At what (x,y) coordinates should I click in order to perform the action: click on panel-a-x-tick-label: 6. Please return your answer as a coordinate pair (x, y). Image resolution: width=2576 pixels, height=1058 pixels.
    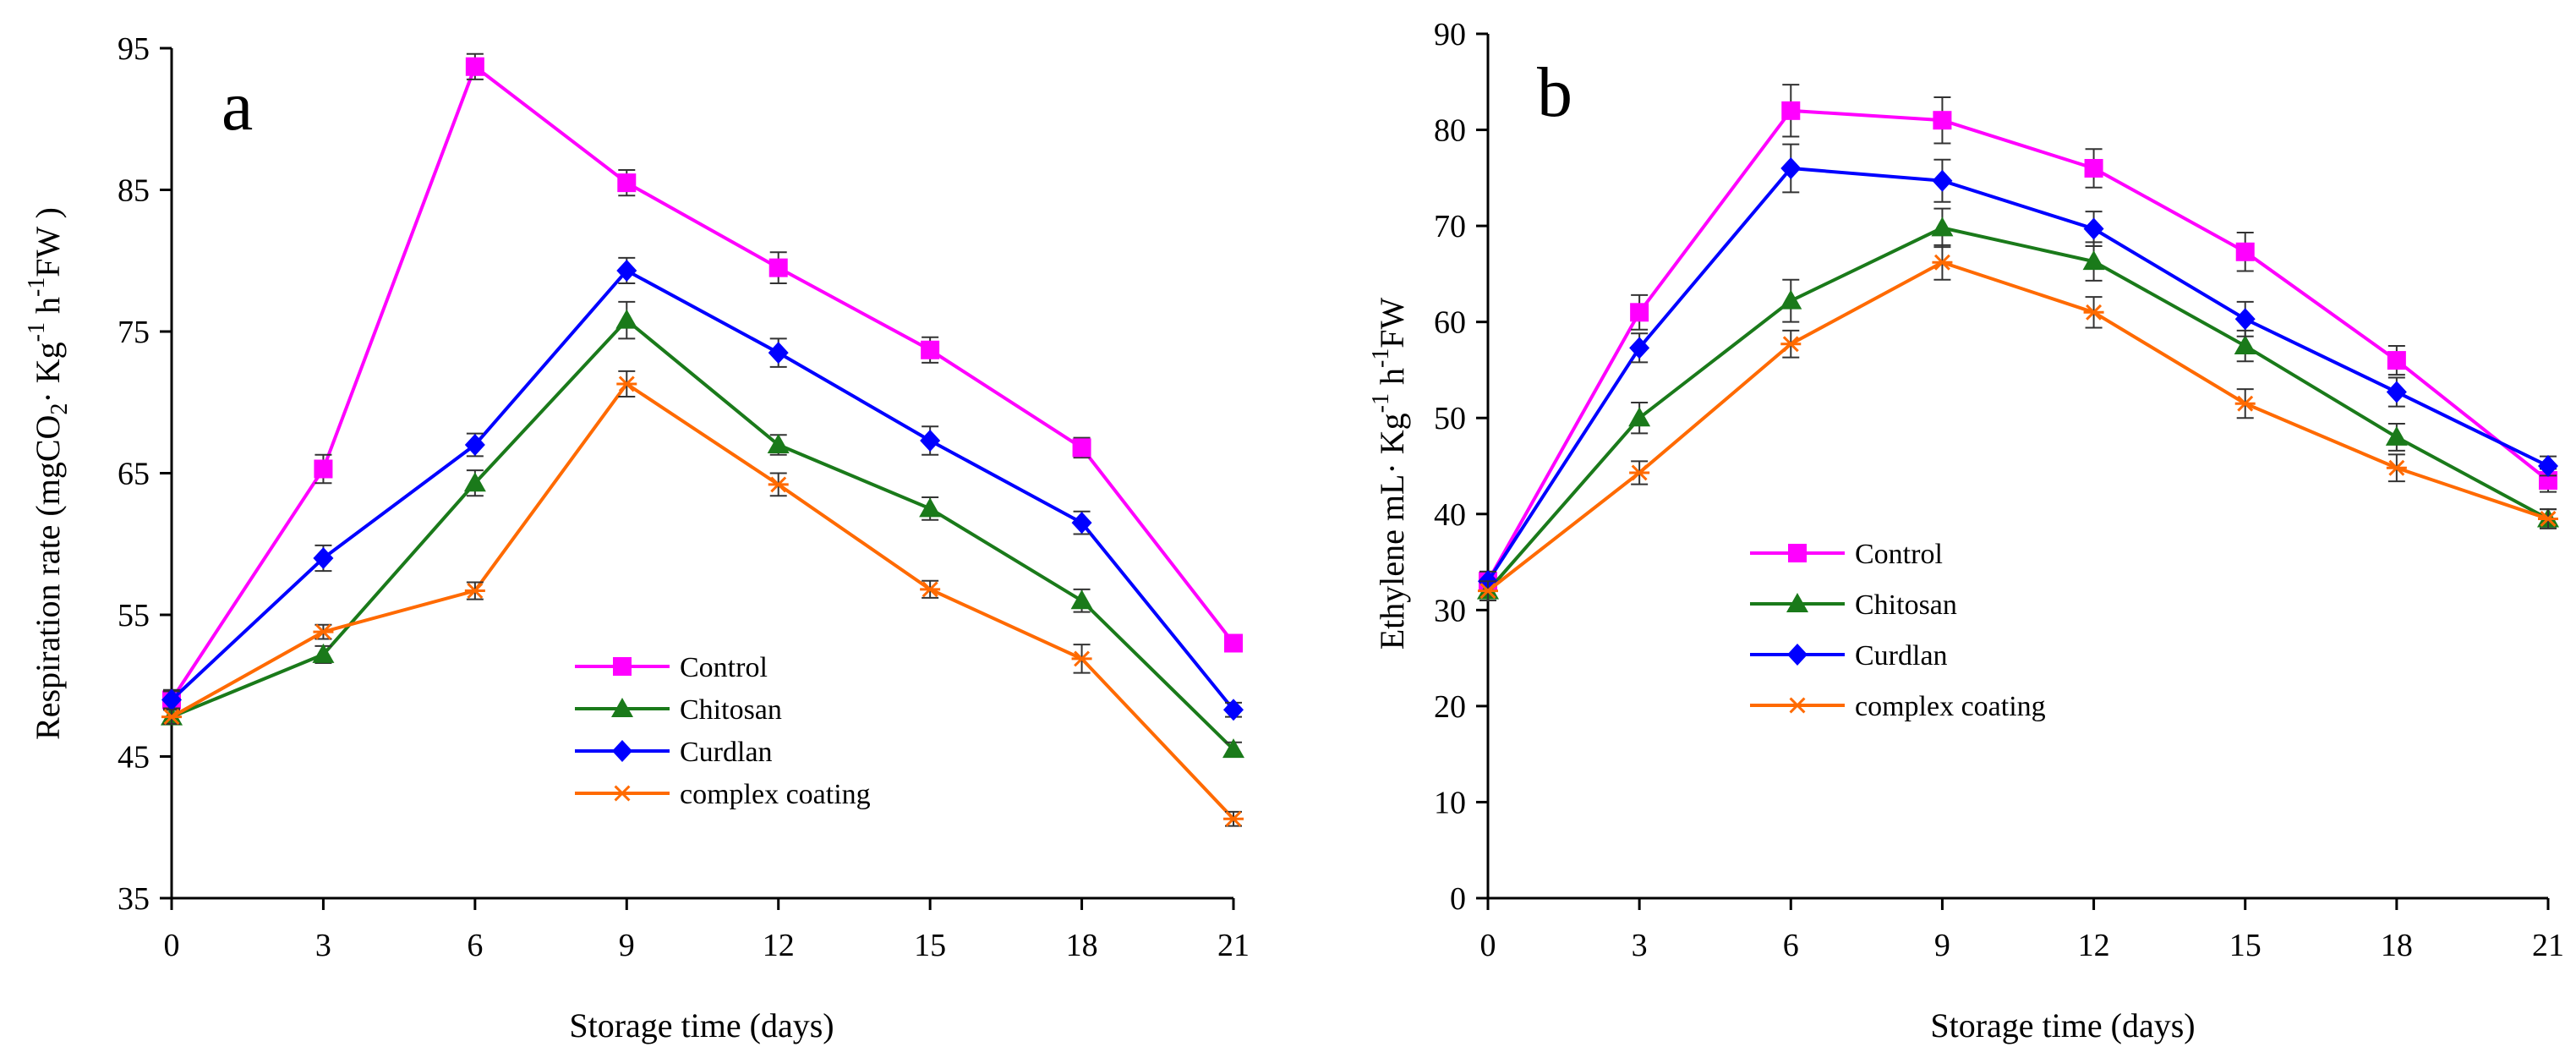
    Looking at the image, I should click on (475, 945).